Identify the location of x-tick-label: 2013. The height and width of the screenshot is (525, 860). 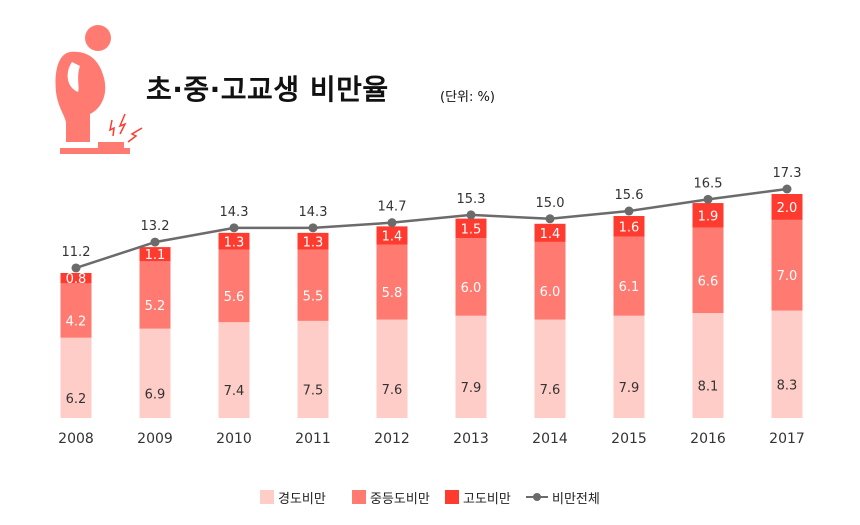
(471, 439).